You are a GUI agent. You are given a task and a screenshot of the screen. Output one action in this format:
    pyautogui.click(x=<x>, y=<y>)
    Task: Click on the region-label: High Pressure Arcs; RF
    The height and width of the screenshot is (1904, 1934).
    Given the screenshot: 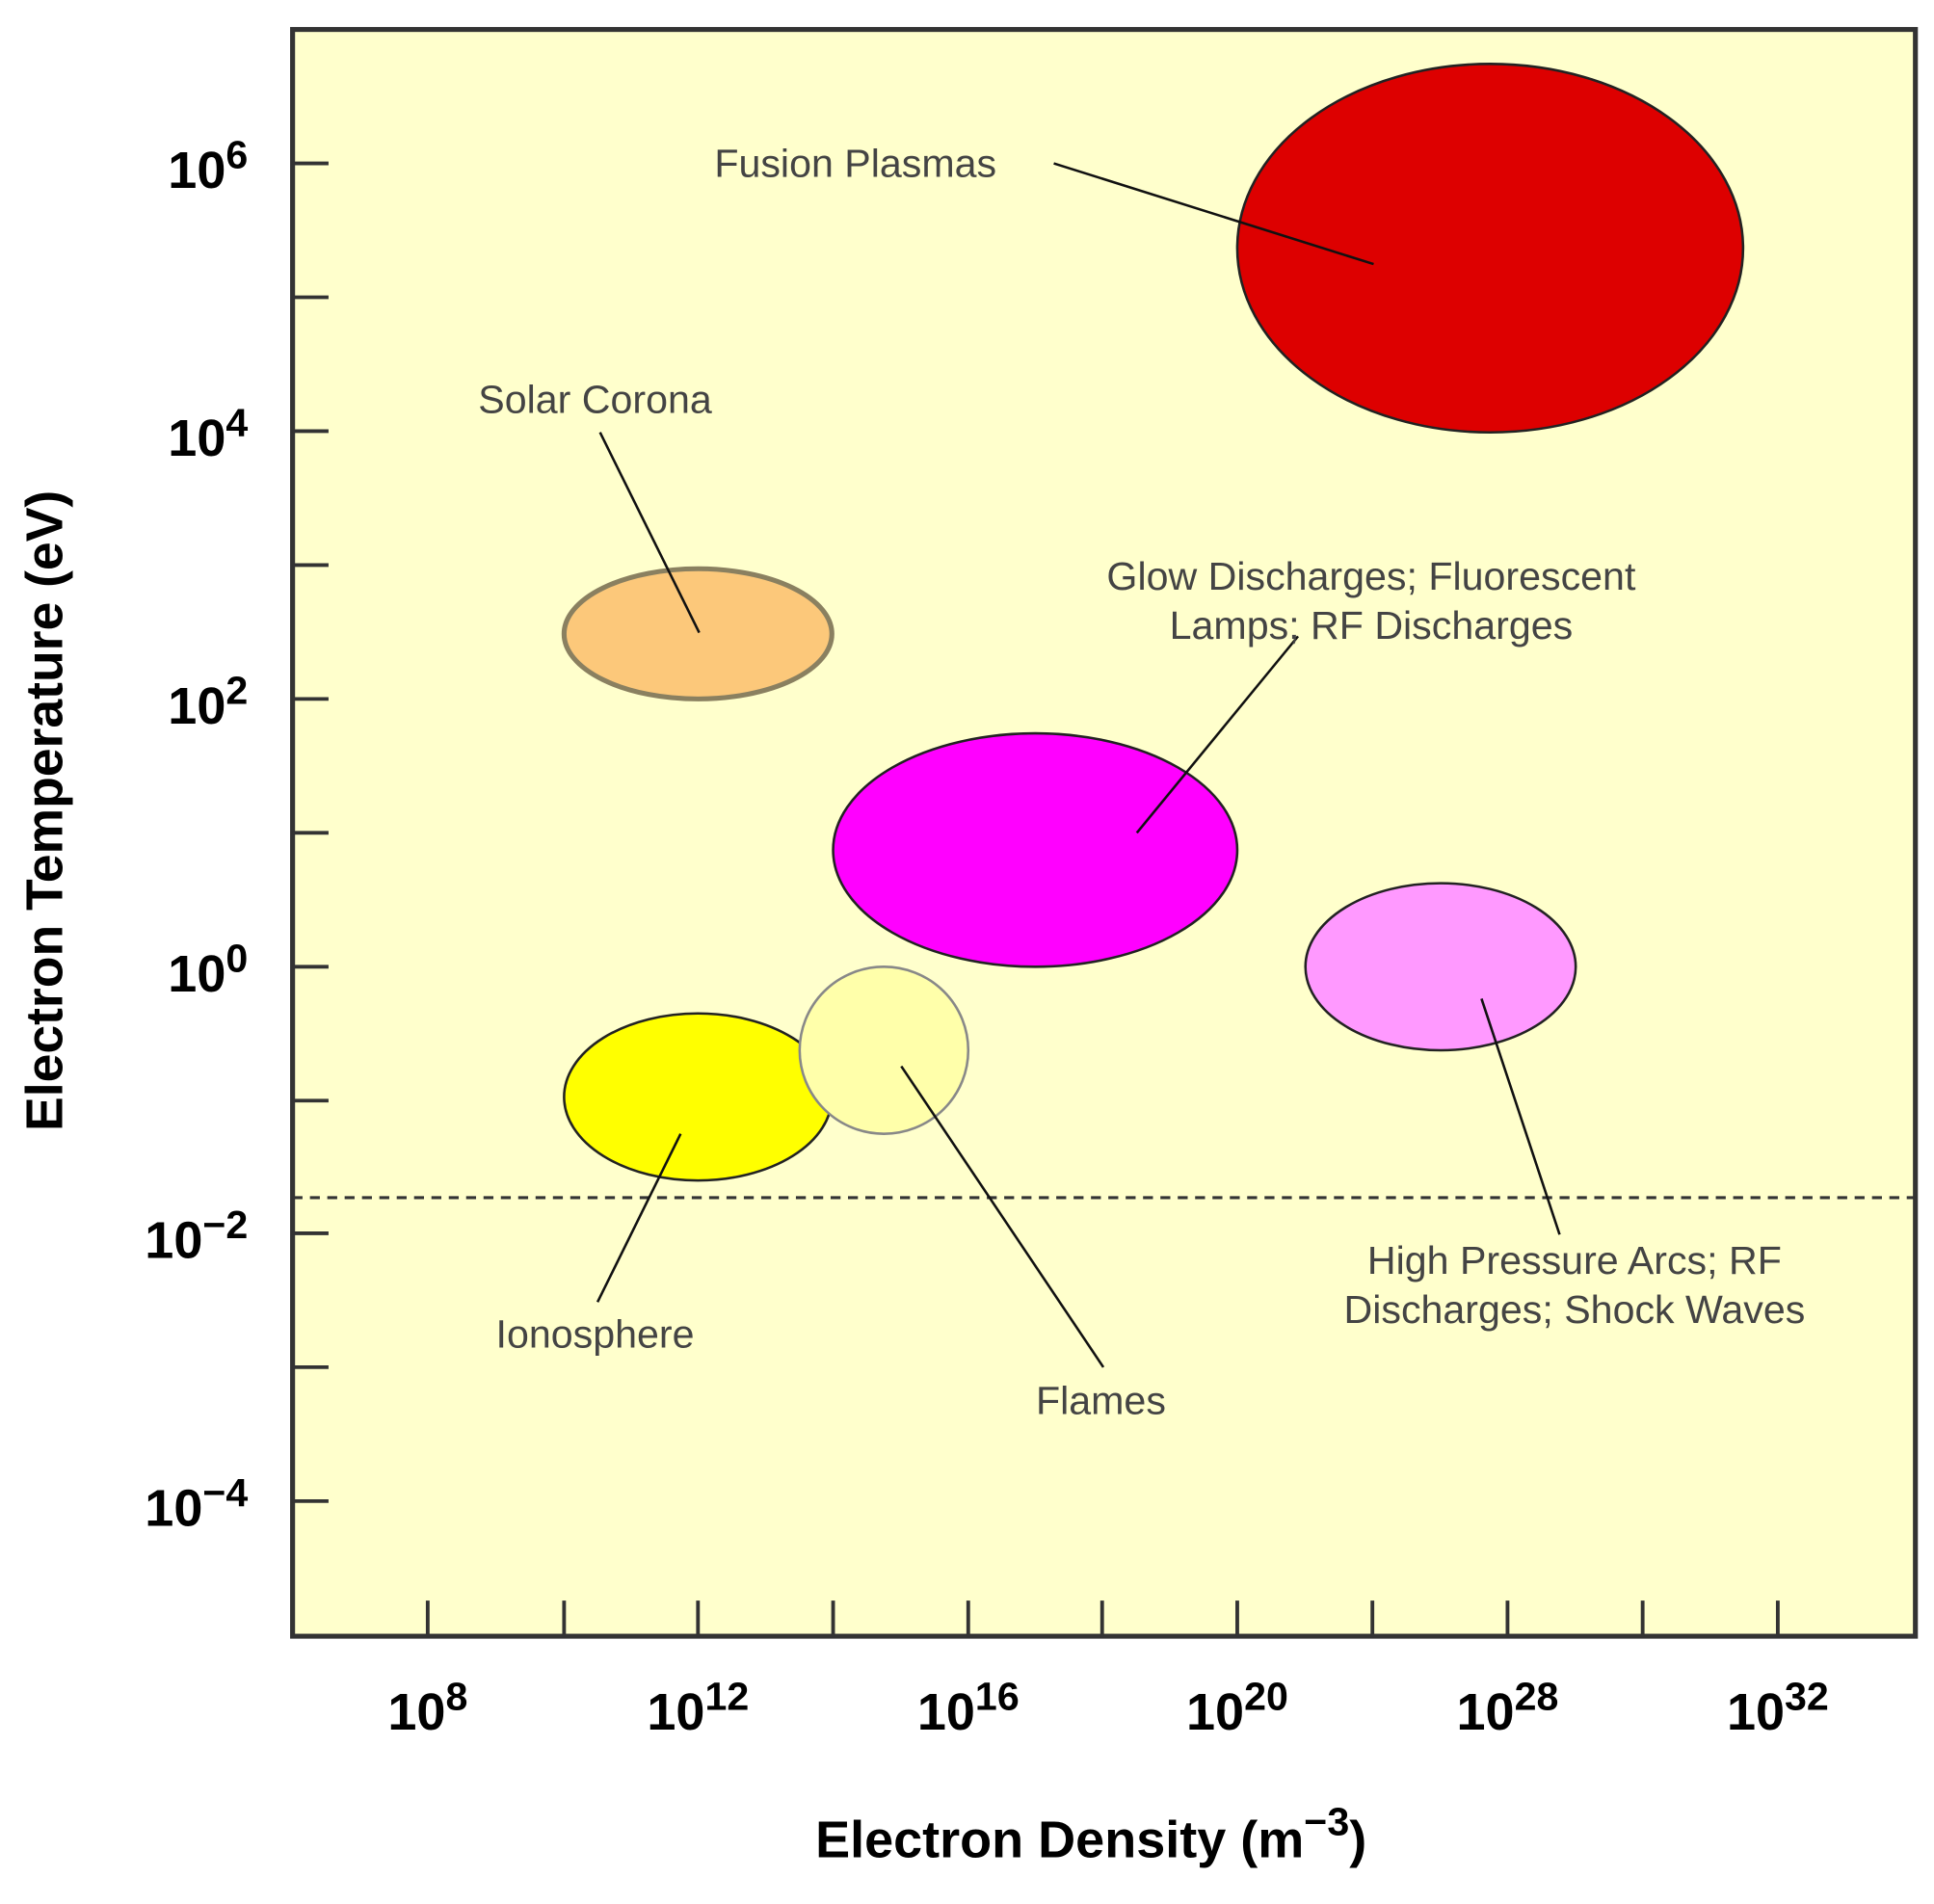 What is the action you would take?
    pyautogui.click(x=1575, y=1261)
    